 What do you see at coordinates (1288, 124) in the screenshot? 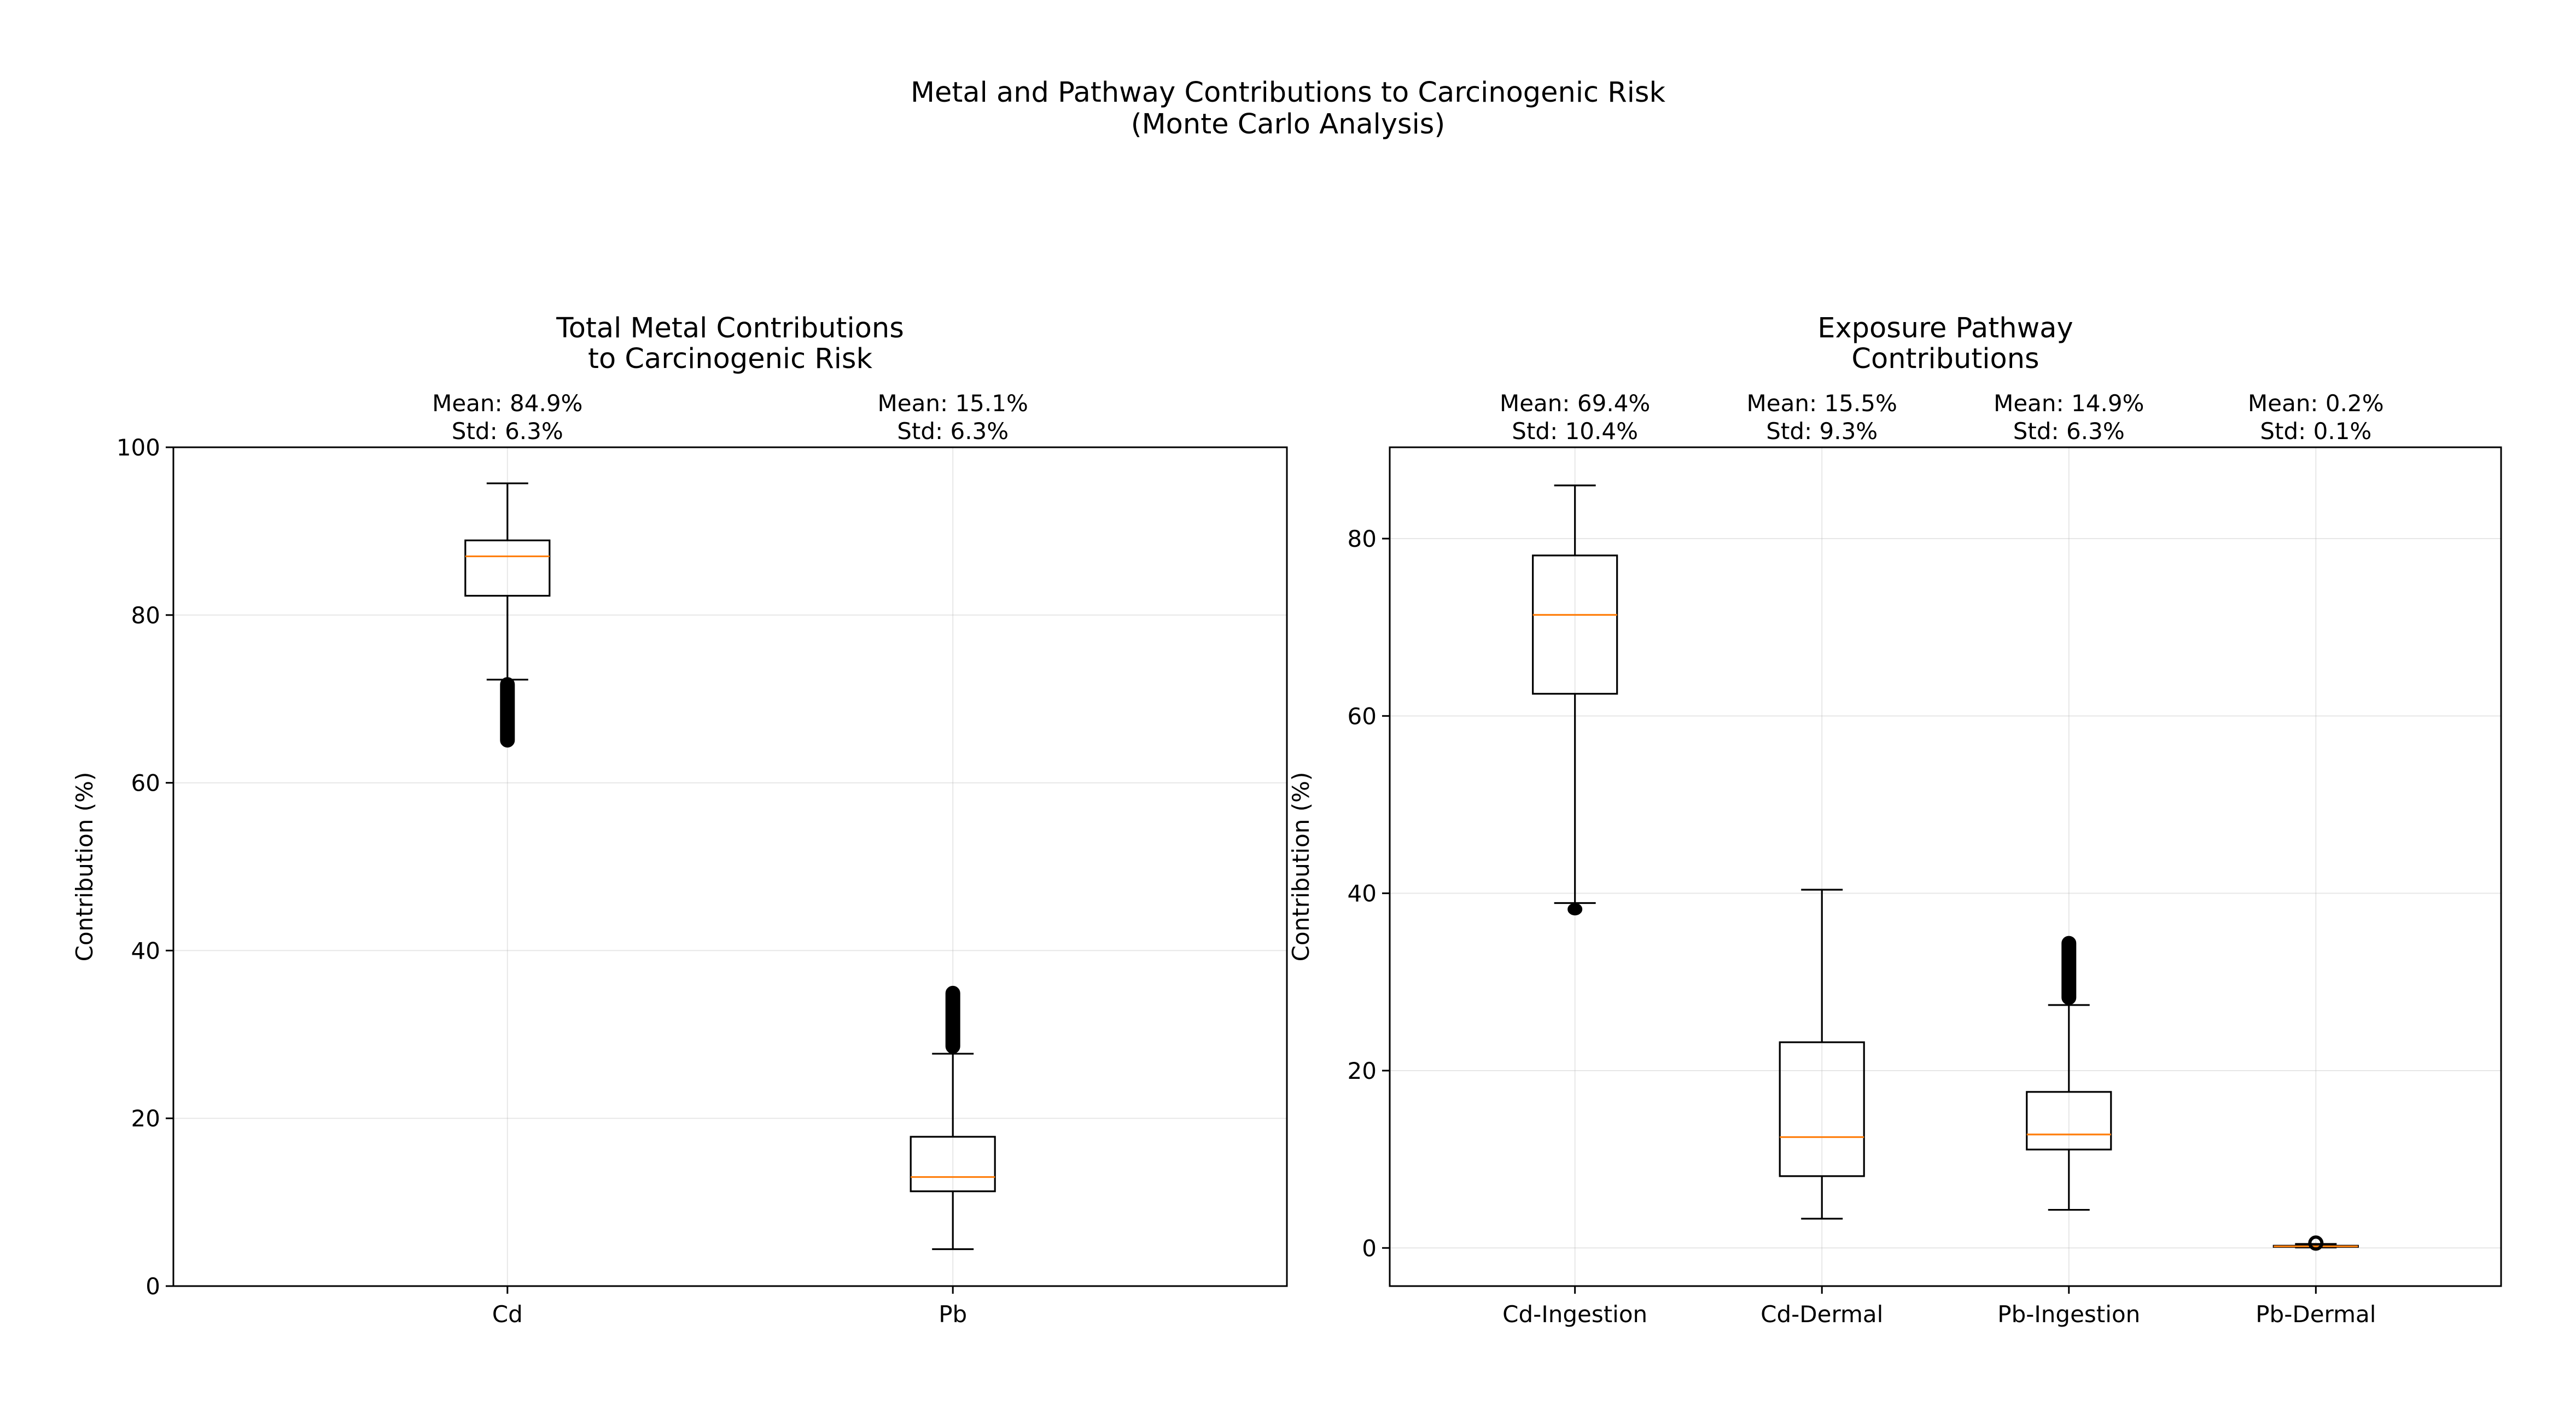
I see `figure-suptitle-line-2: (Monte Carlo Analysis)` at bounding box center [1288, 124].